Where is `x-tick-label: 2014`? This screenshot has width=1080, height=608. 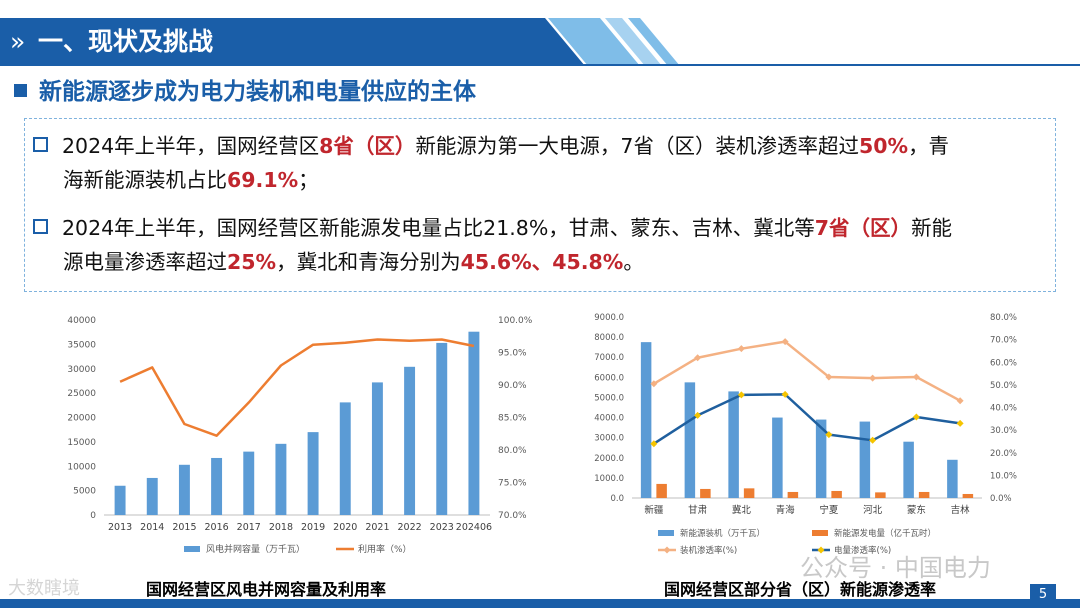
x-tick-label: 2014 is located at coordinates (152, 527).